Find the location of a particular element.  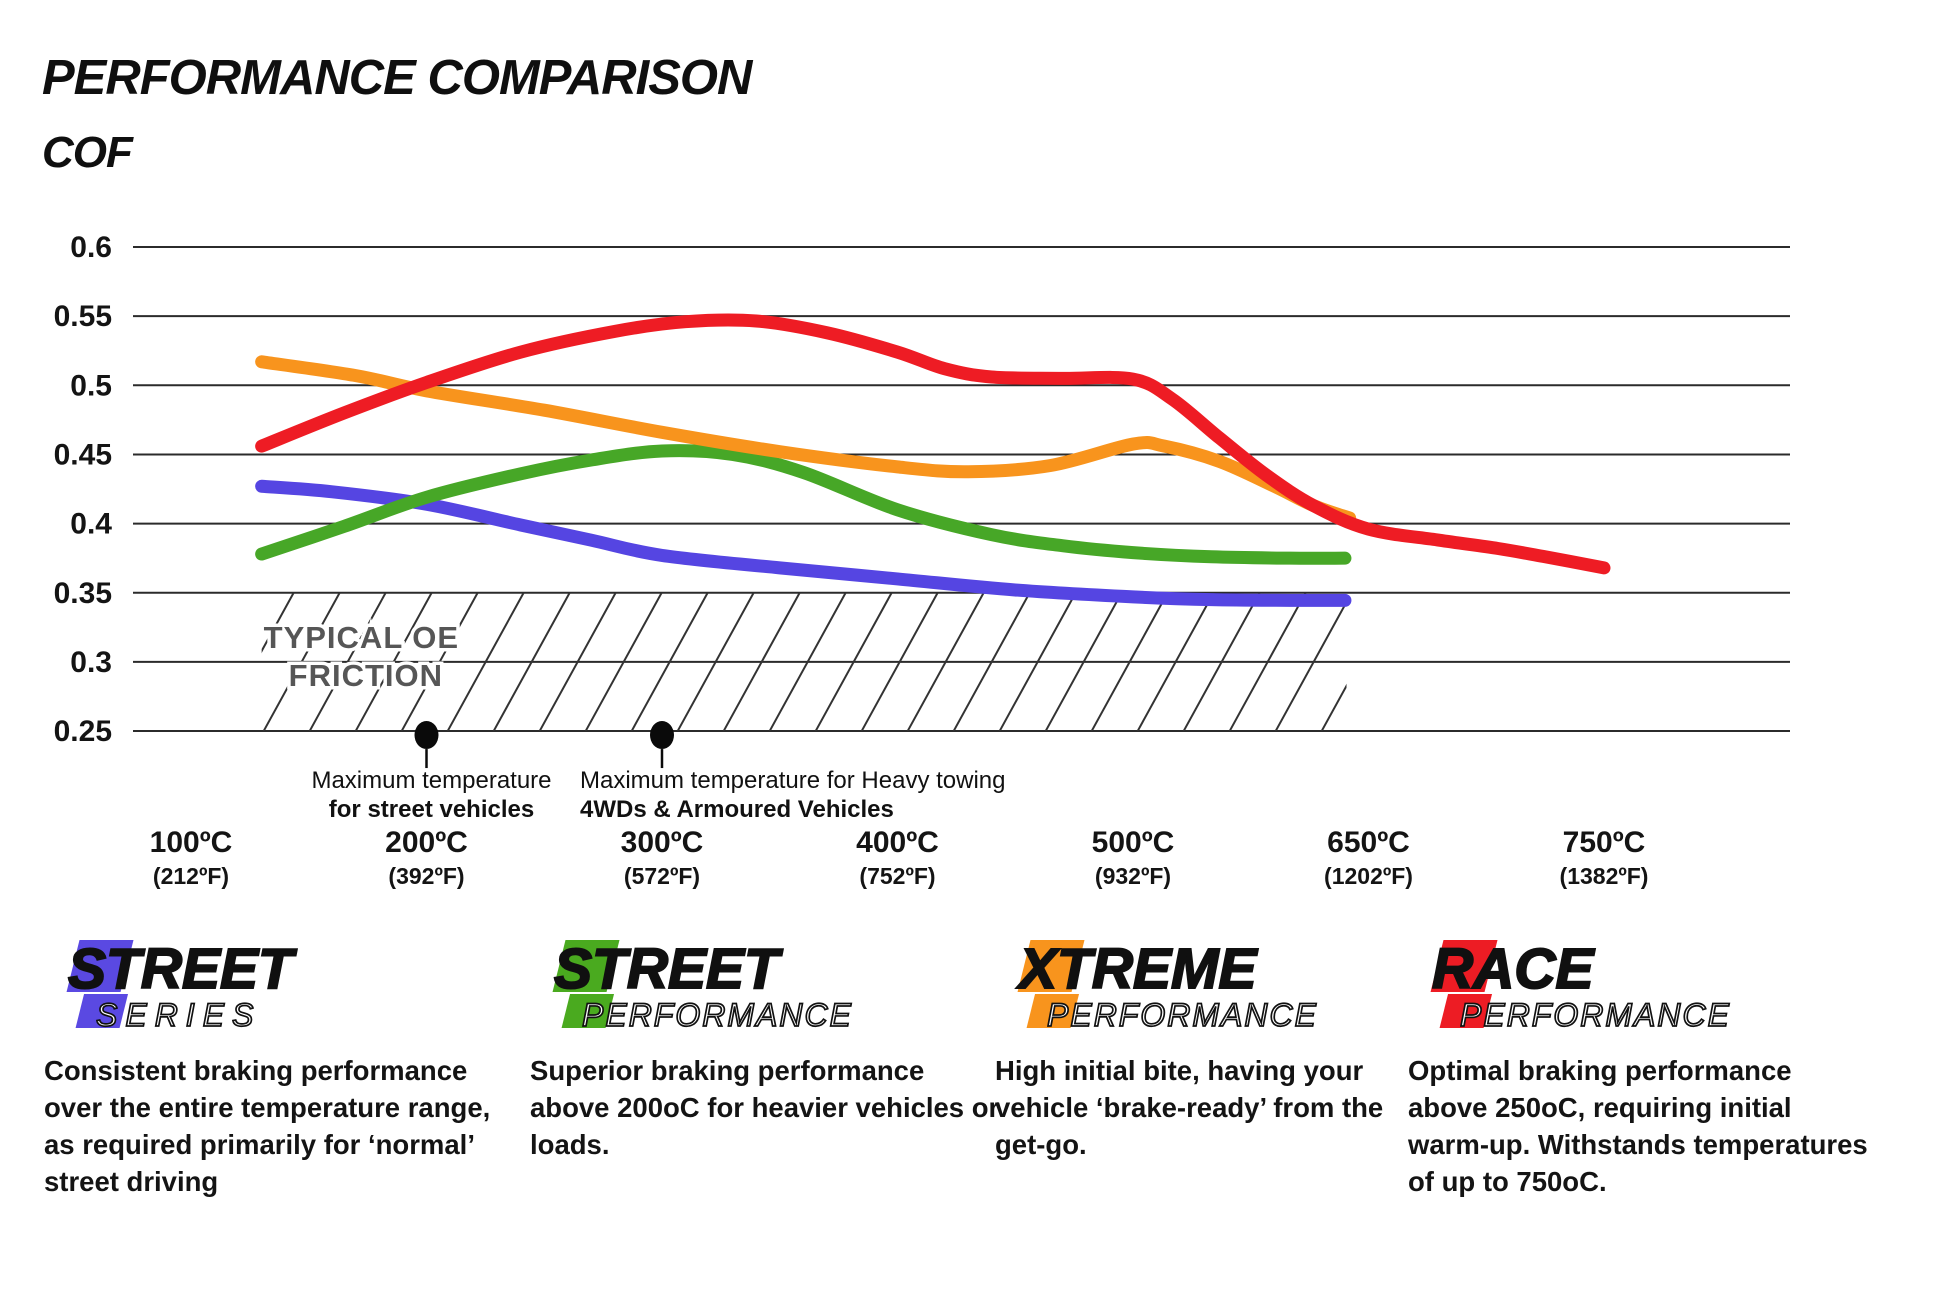

y-tick-label: 0.5 is located at coordinates (91, 385).